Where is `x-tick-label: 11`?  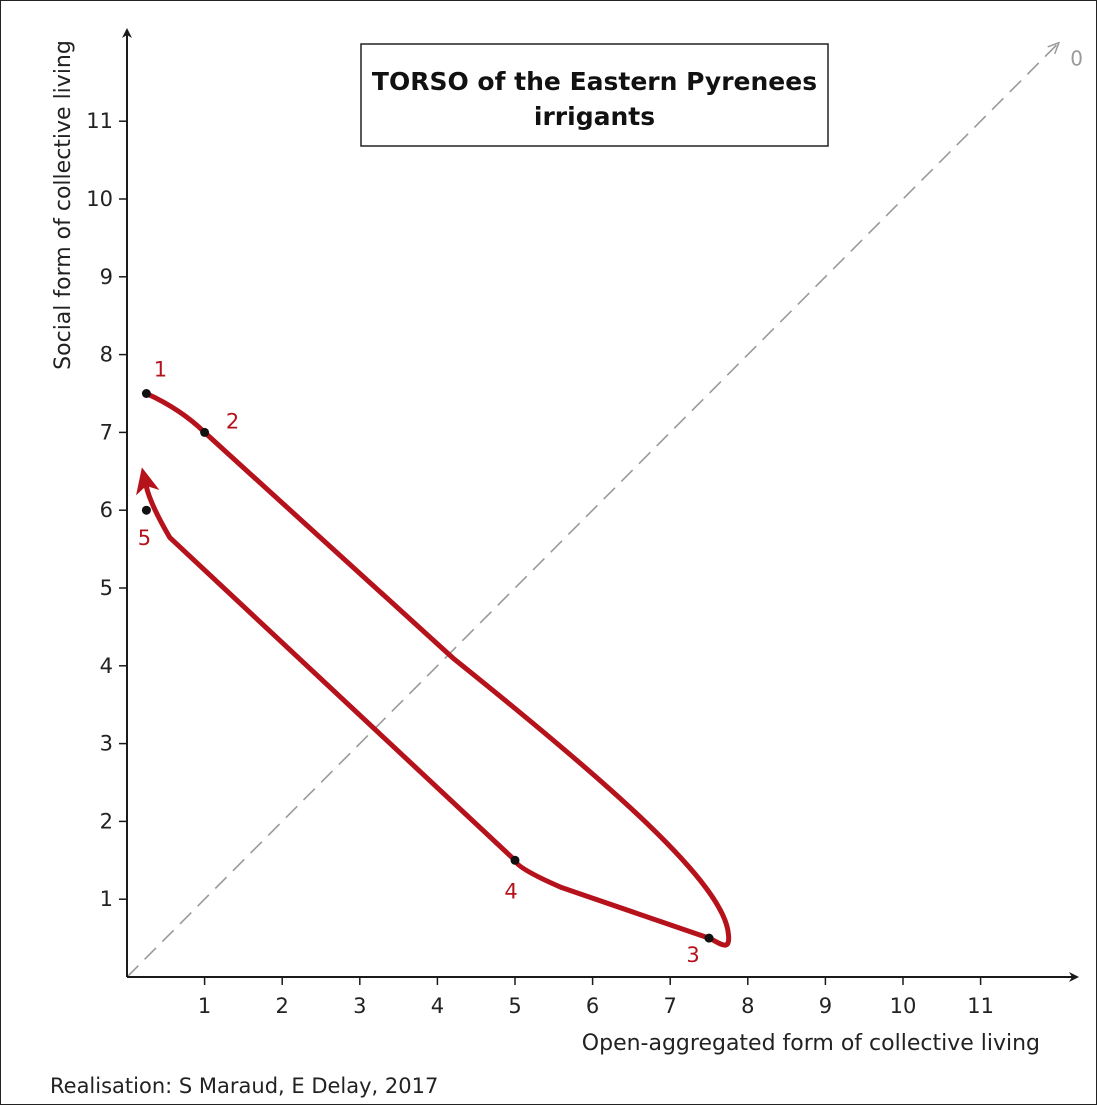 x-tick-label: 11 is located at coordinates (980, 1006).